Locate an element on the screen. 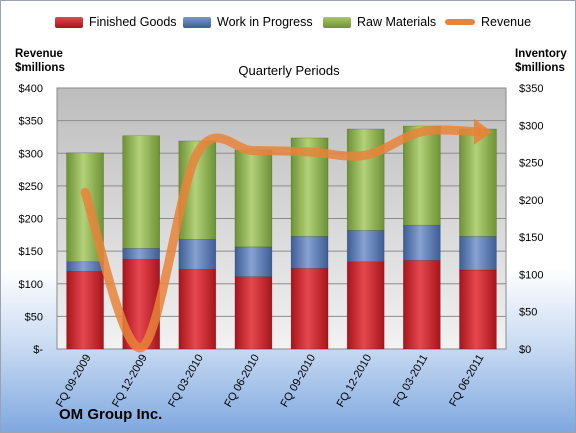 The image size is (576, 433). category-label: FQ 12-2010 is located at coordinates (355, 381).